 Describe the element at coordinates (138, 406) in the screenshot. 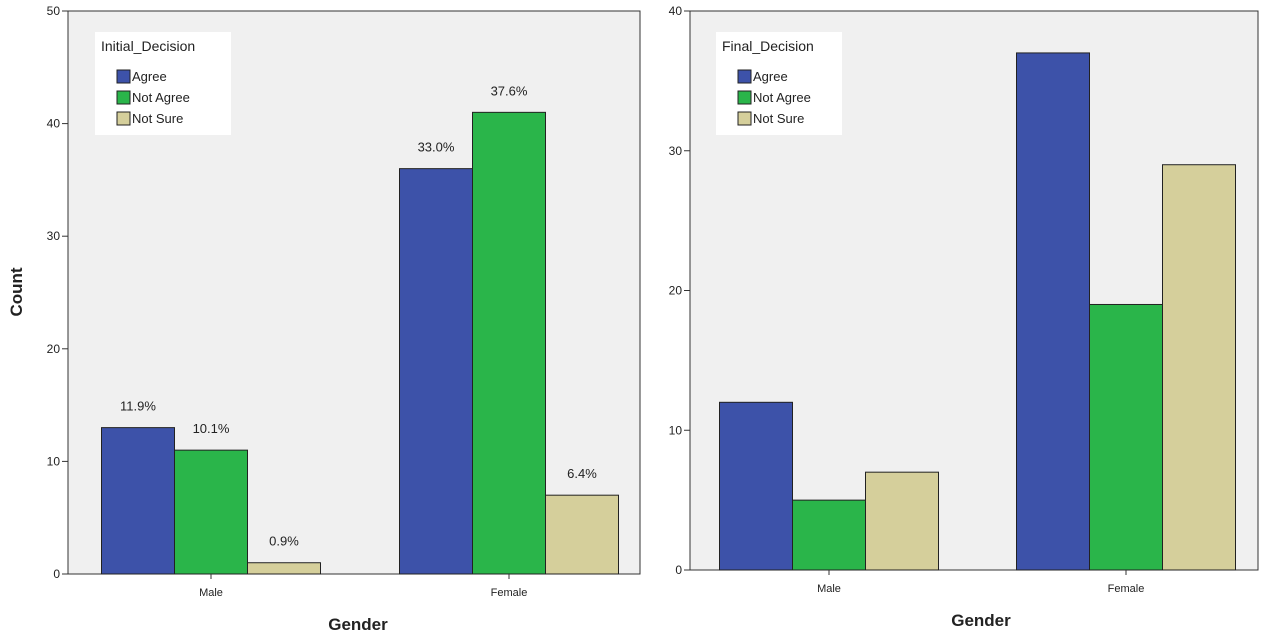

I see `data-label: 11.9%` at that location.